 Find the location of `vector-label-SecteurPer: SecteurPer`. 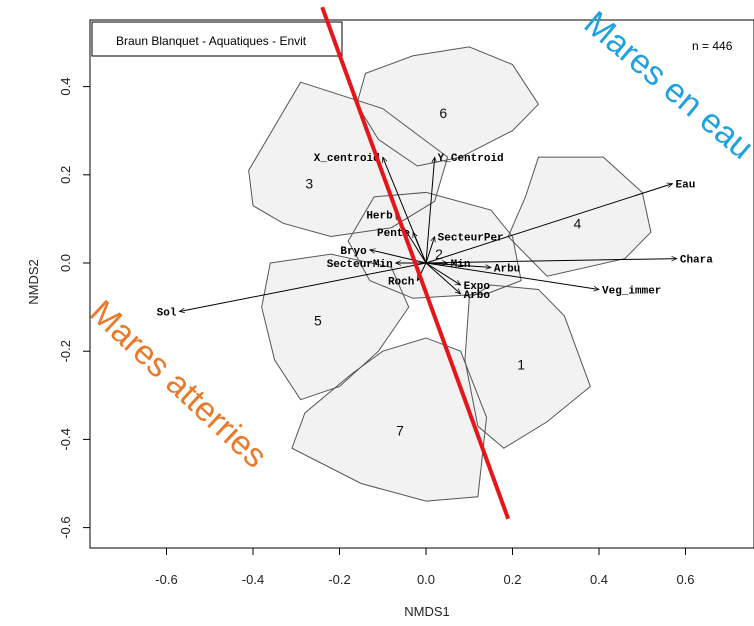

vector-label-SecteurPer: SecteurPer is located at coordinates (471, 239).